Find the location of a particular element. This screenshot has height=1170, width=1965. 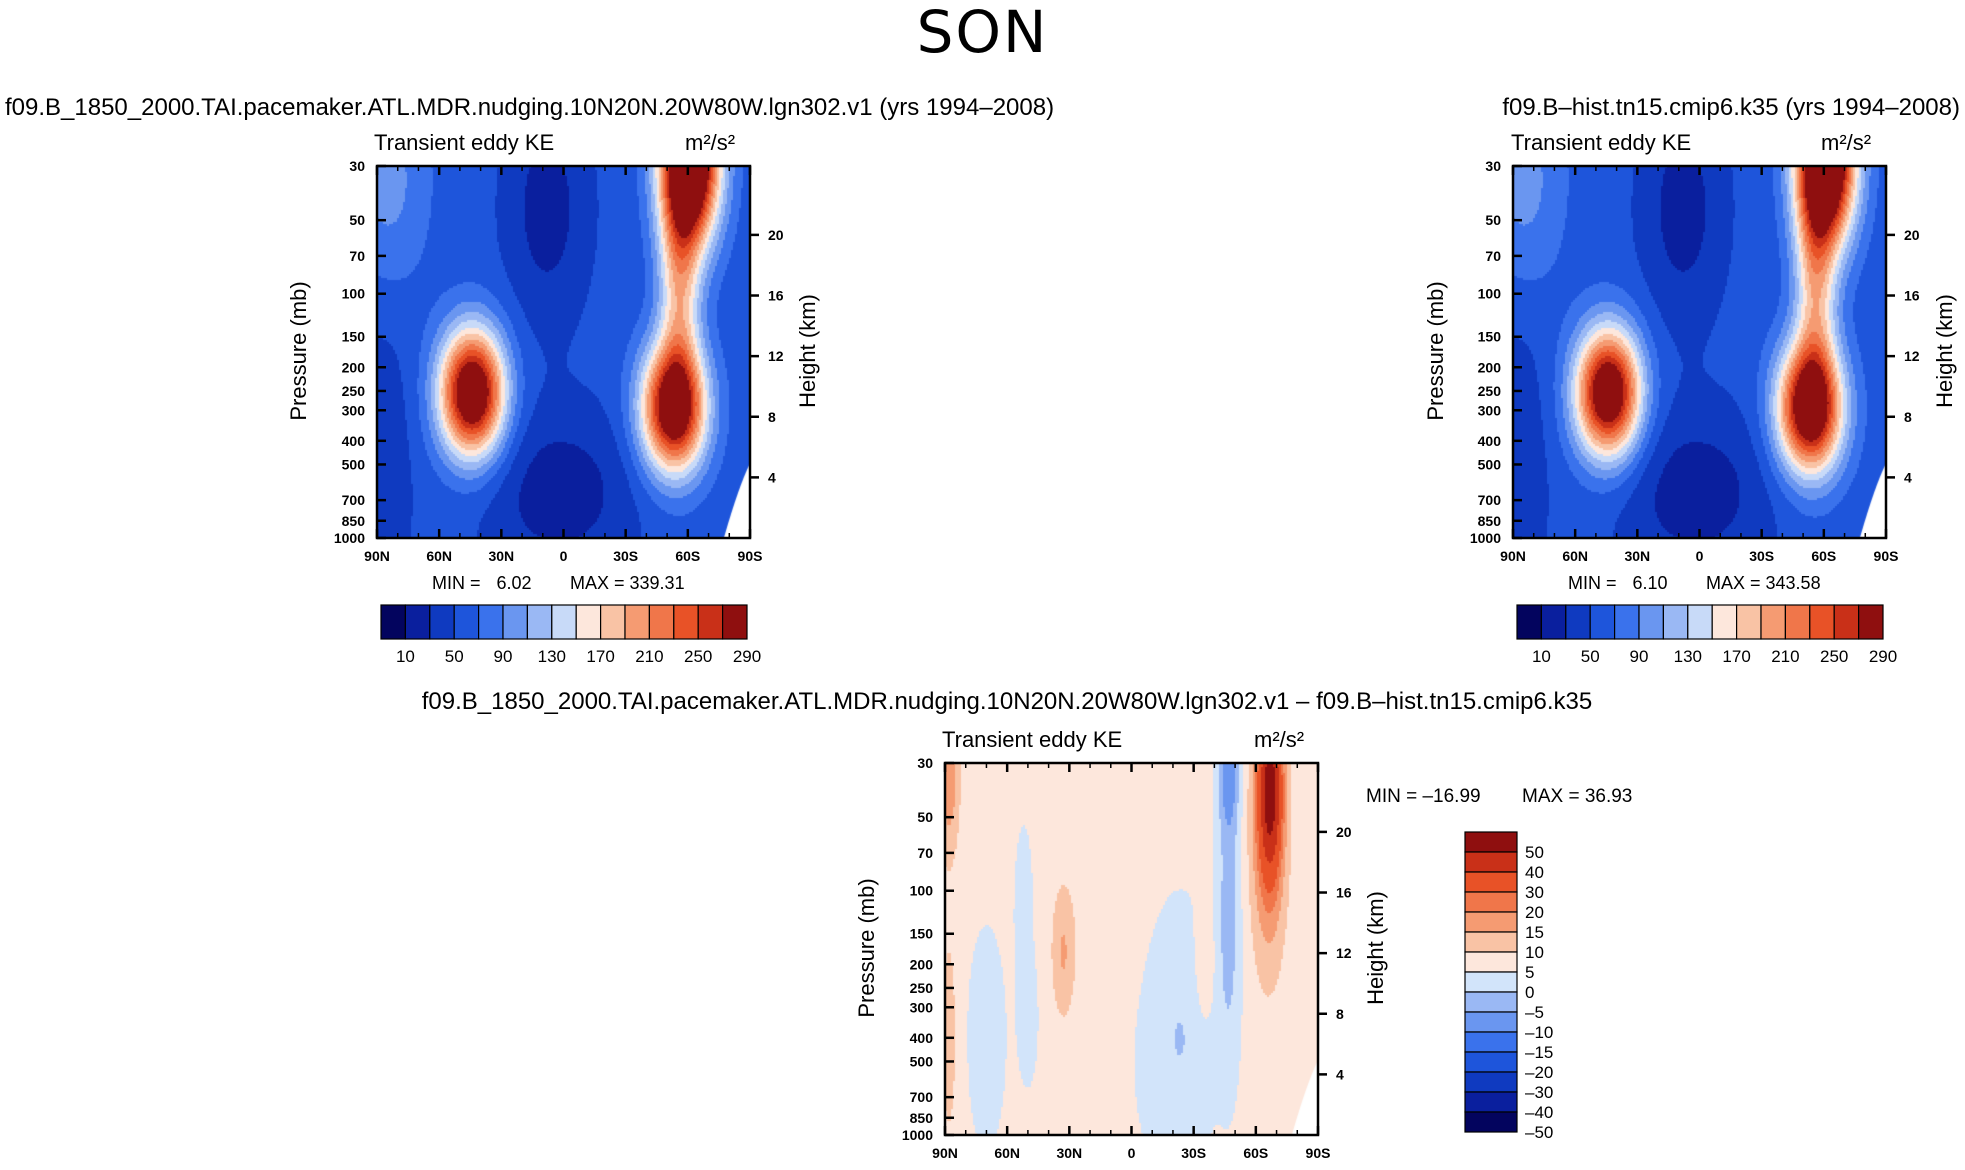

panel-2-min-label: MIN = is located at coordinates (1592, 583).